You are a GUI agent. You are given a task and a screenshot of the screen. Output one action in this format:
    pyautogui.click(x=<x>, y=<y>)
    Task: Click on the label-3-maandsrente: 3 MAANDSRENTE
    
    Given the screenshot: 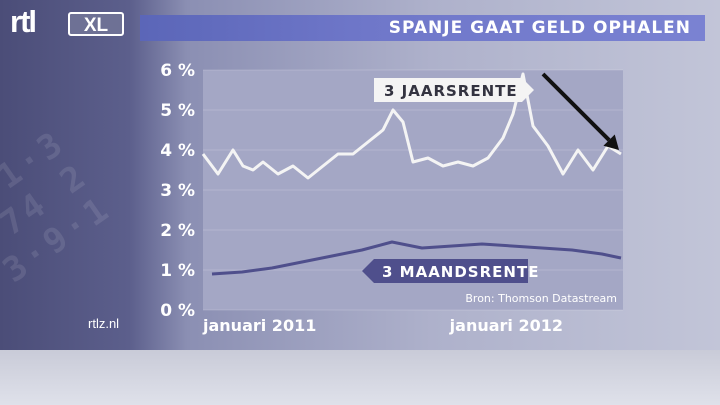 What is the action you would take?
    pyautogui.click(x=450, y=271)
    